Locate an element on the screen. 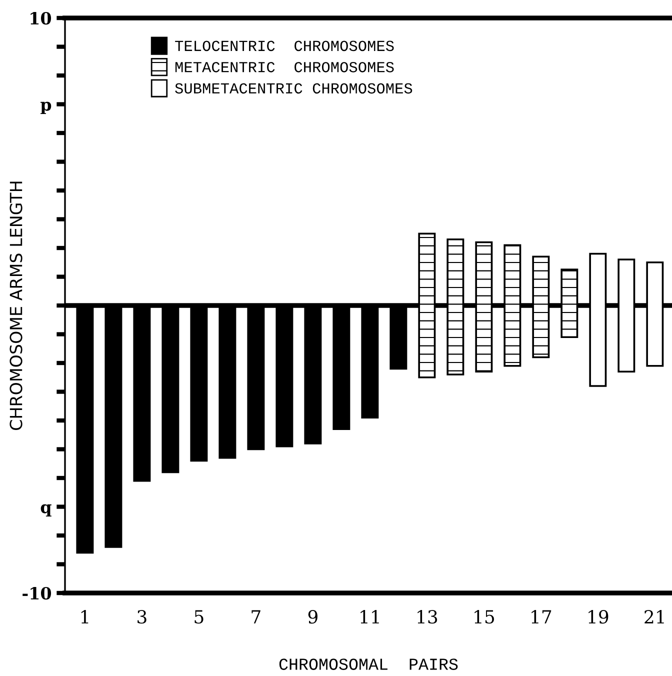 Image resolution: width=672 pixels, height=676 pixels. x-tick-label: 3 is located at coordinates (142, 617).